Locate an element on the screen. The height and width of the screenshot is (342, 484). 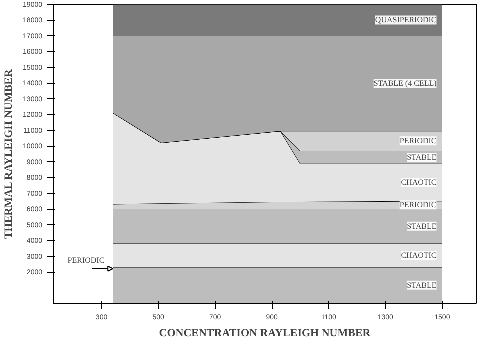
series-label: STABLE (4 CELL) is located at coordinates (406, 83).